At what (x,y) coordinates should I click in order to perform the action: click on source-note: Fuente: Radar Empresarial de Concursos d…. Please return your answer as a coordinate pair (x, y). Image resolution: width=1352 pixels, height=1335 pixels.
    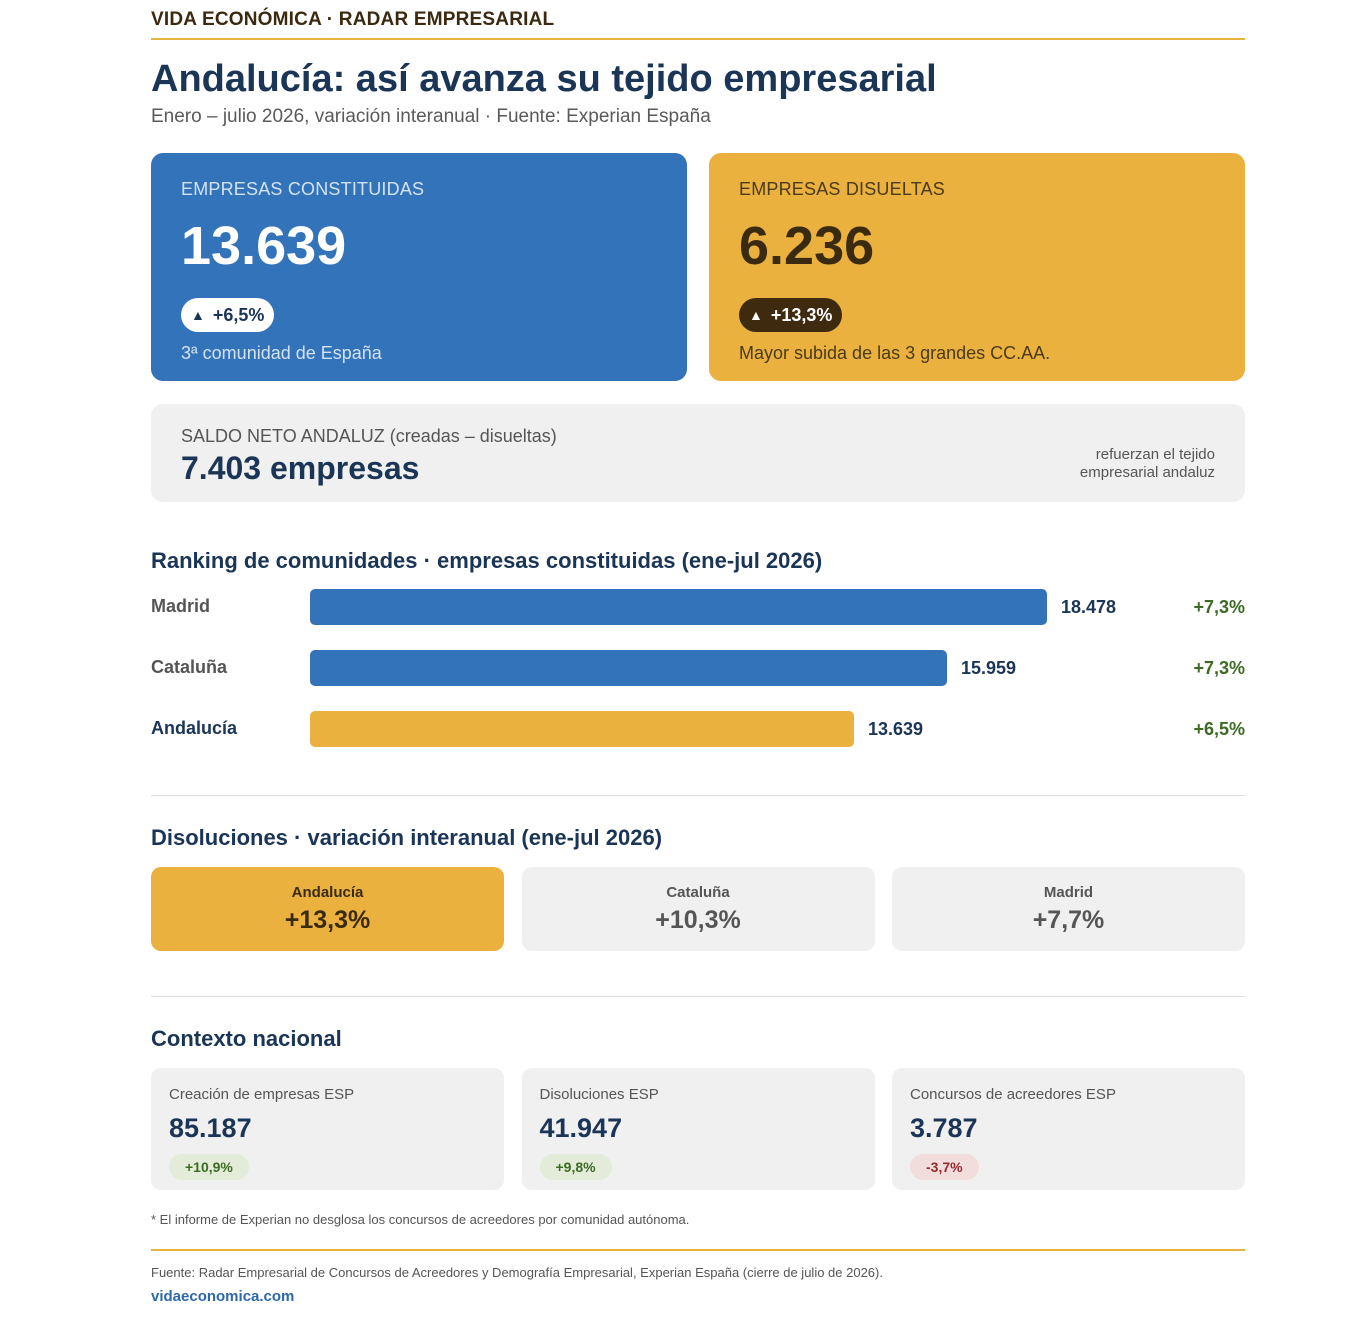
    Looking at the image, I should click on (517, 1272).